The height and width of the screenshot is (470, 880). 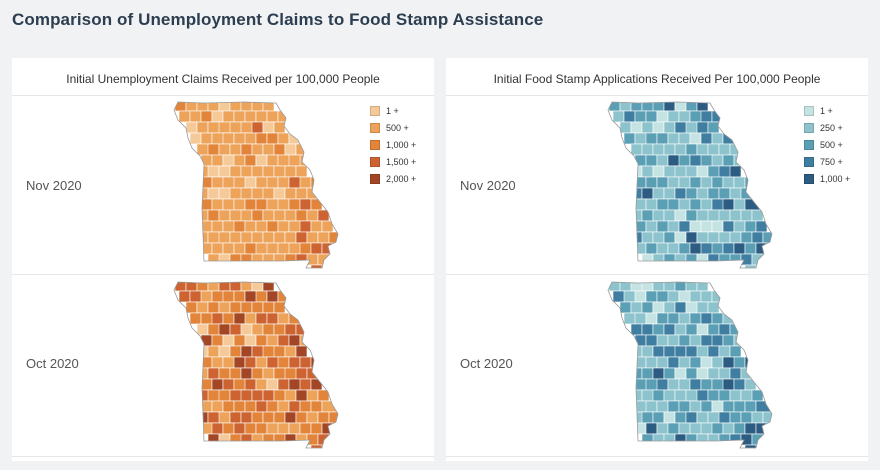 What do you see at coordinates (393, 161) in the screenshot?
I see `legend-item: 1,500 +` at bounding box center [393, 161].